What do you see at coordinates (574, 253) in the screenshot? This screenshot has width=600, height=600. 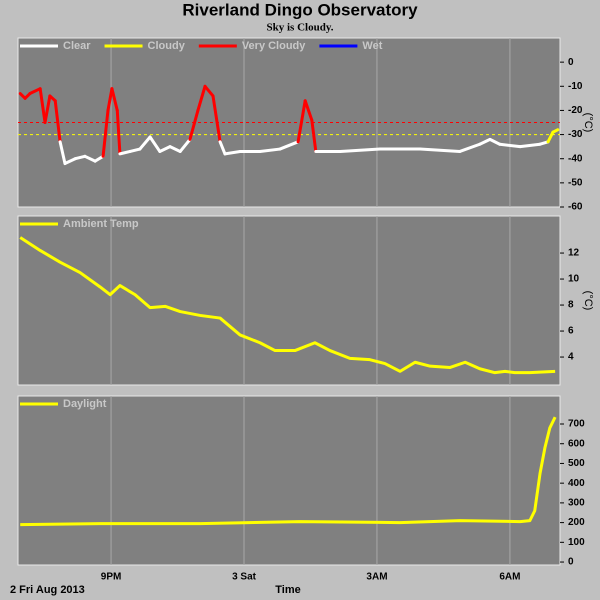 I see `y-tick-label: 12` at bounding box center [574, 253].